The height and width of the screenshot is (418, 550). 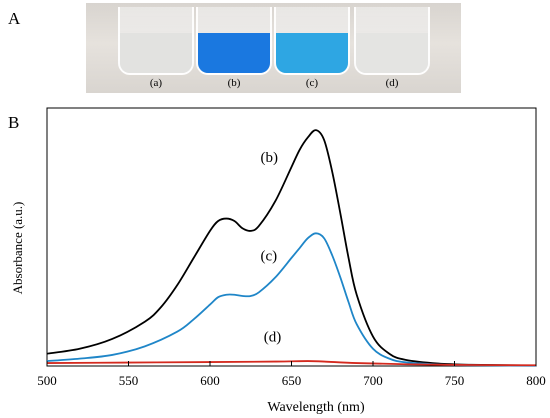 I want to click on vial-b-label: (b), so click(x=234, y=83).